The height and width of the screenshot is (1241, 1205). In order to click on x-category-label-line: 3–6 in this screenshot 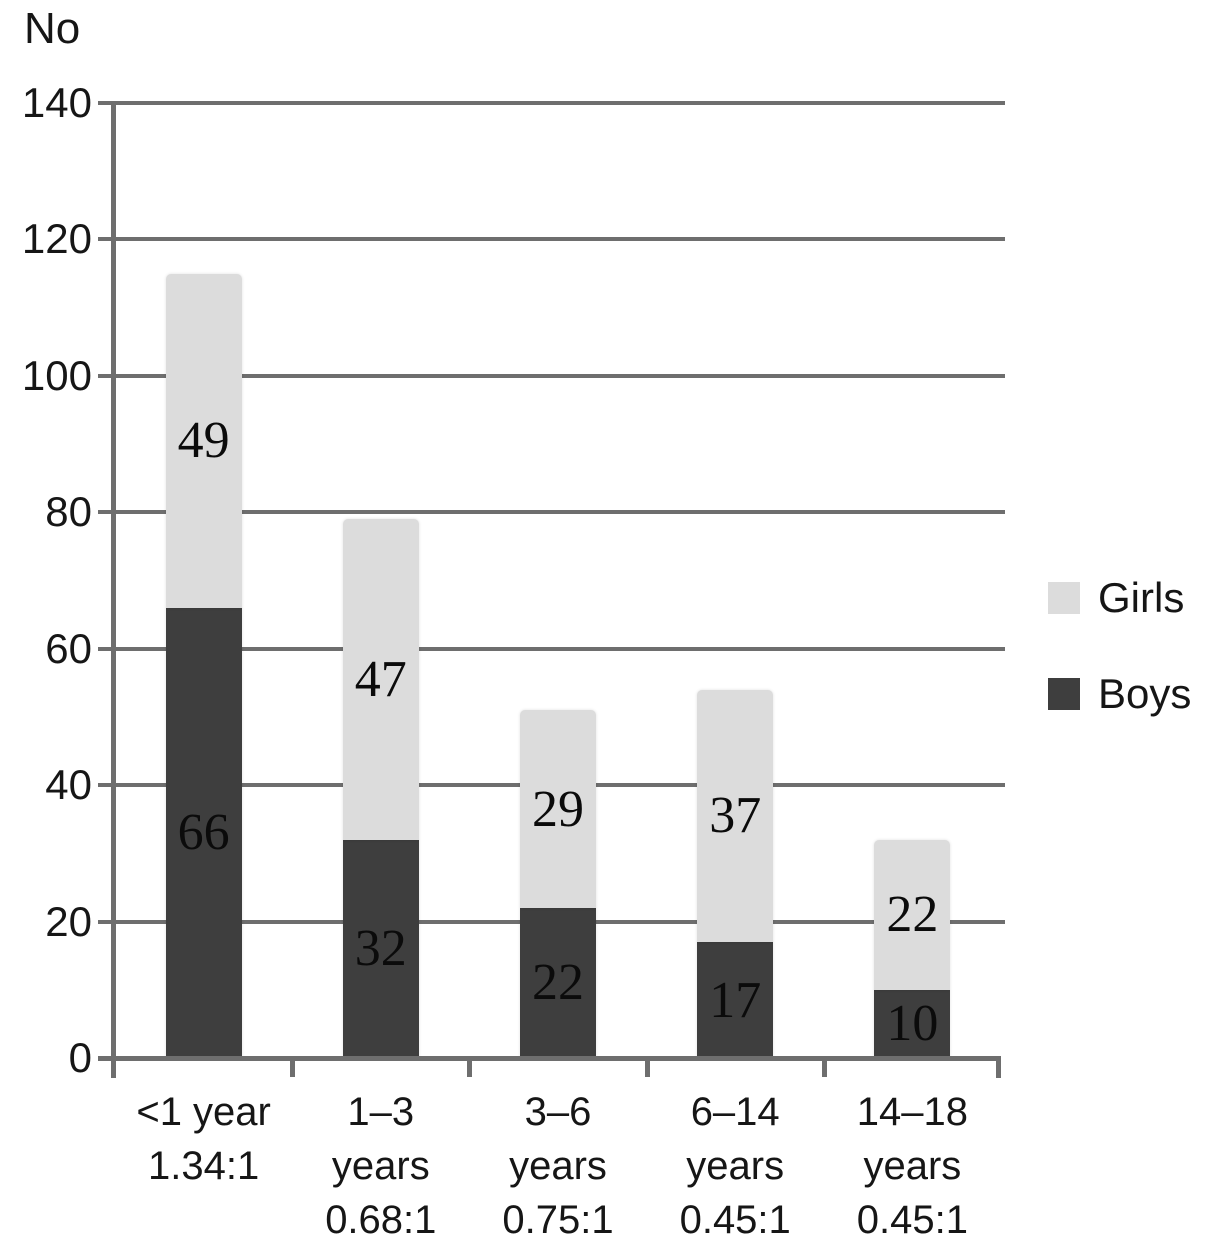, I will do `click(558, 1112)`.